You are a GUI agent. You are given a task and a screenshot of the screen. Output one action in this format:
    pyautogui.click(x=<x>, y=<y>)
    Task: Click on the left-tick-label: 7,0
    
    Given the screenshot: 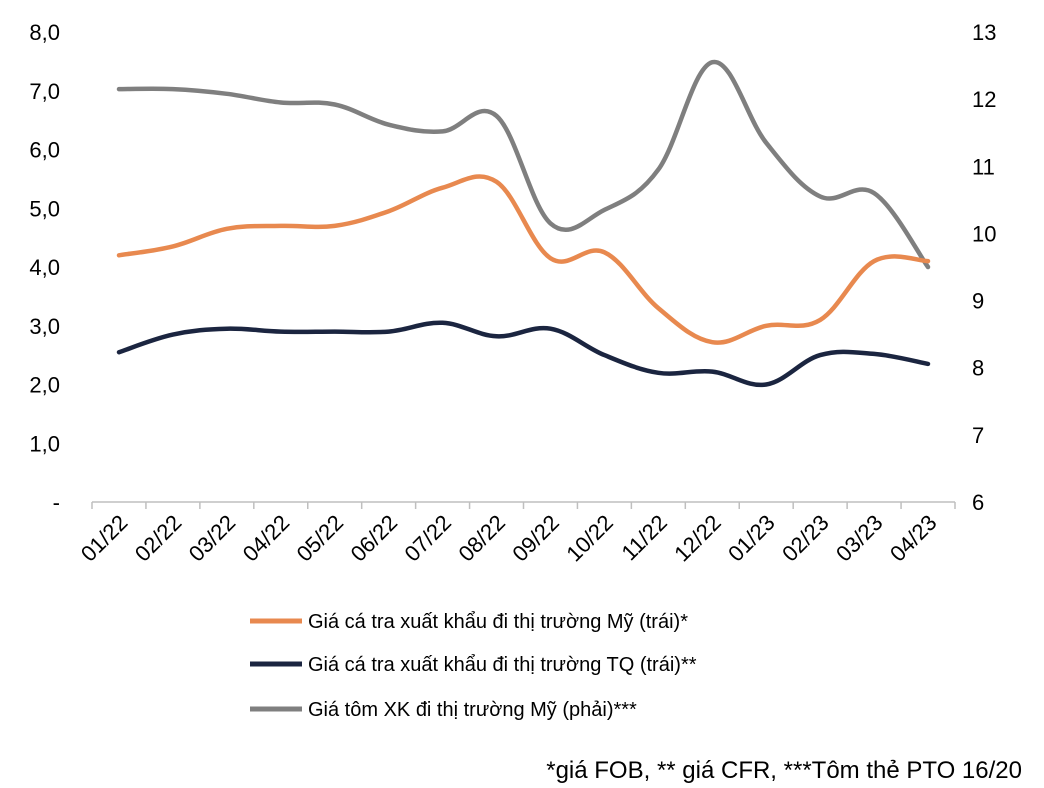 What is the action you would take?
    pyautogui.click(x=44, y=91)
    